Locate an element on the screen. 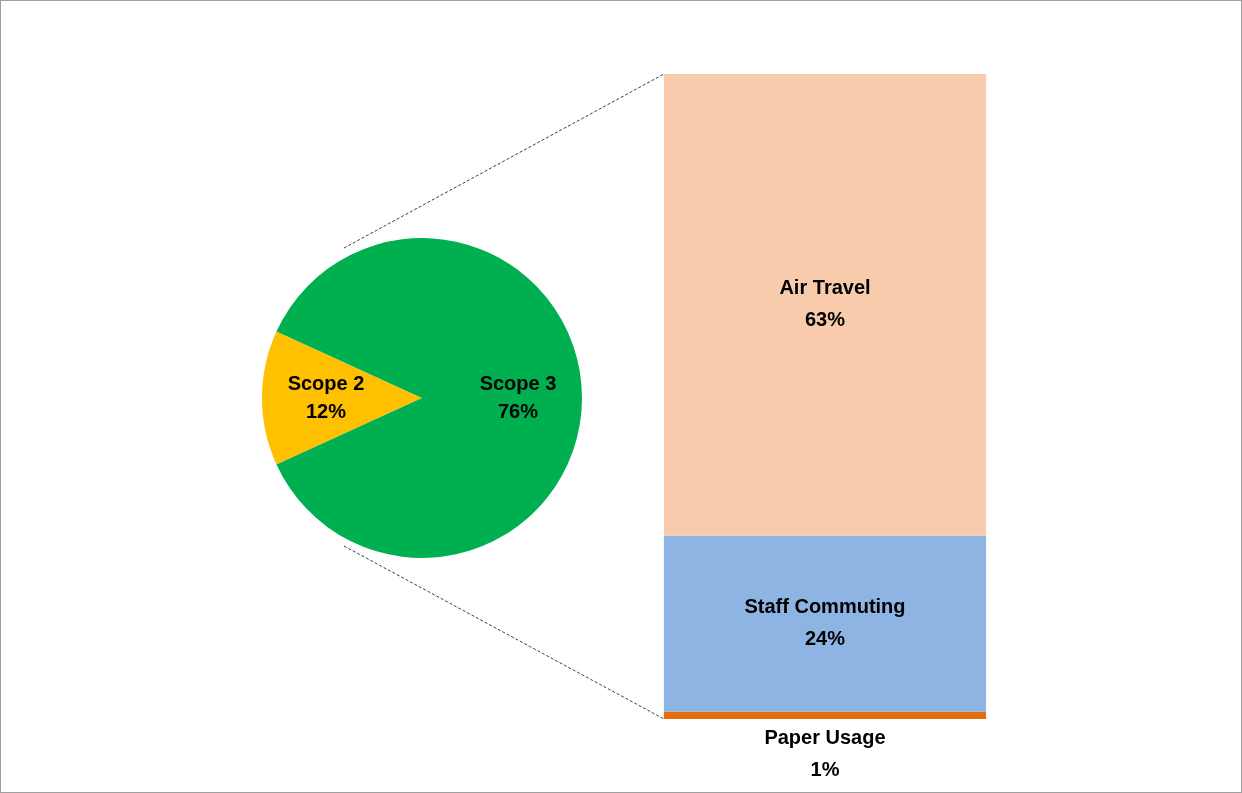 This screenshot has height=793, width=1242. series-label: Staff Commuting is located at coordinates (825, 606).